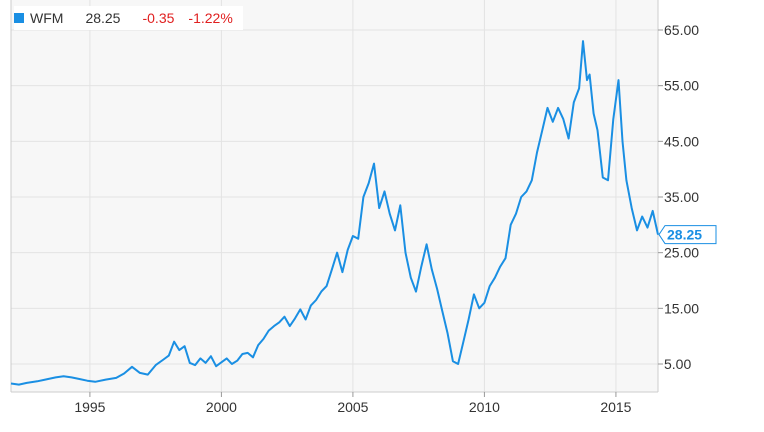 The image size is (764, 432). What do you see at coordinates (484, 407) in the screenshot?
I see `x-tick-label: 2010` at bounding box center [484, 407].